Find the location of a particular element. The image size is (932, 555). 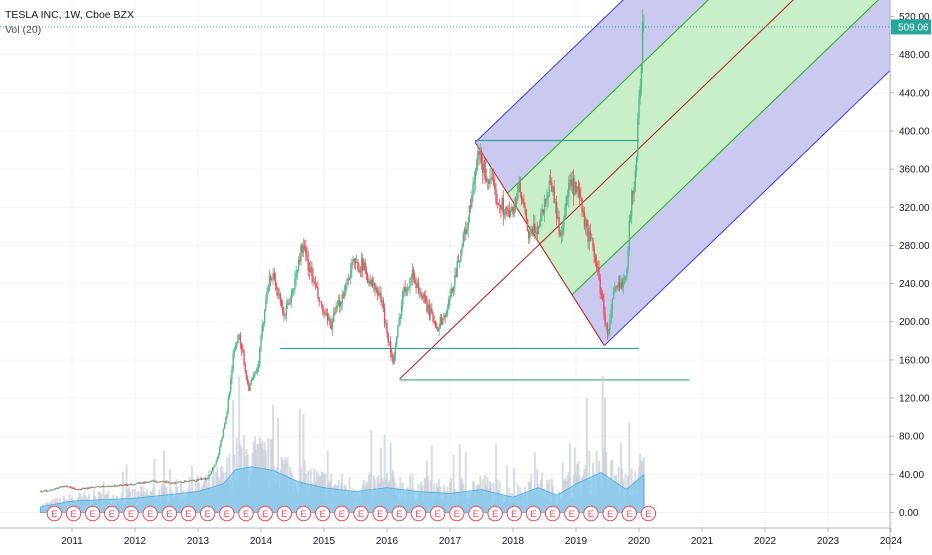

price-axis-label: 360.00 is located at coordinates (914, 170).